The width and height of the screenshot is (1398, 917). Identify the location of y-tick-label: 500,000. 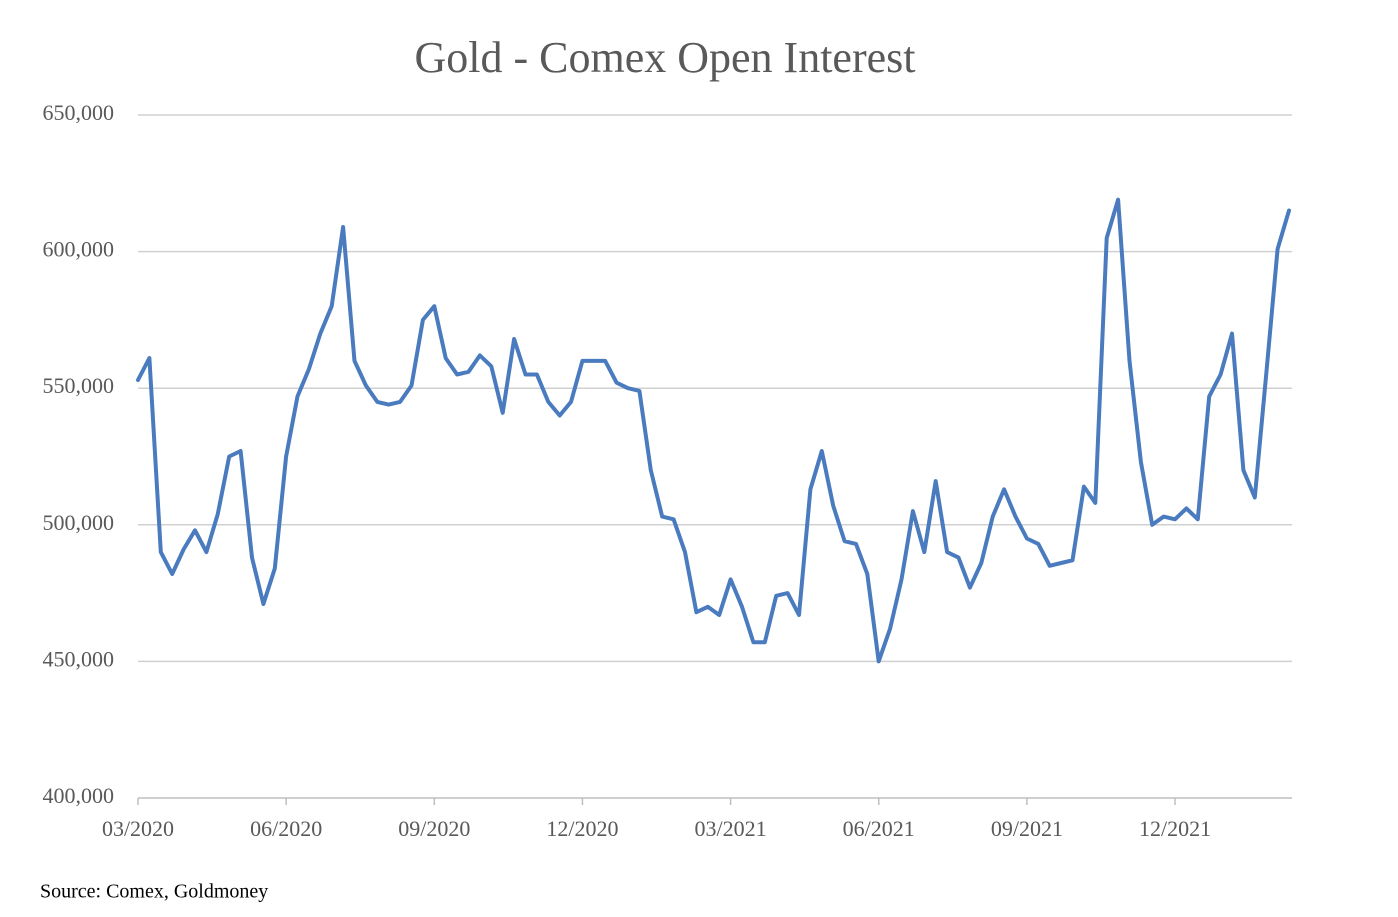
(79, 522).